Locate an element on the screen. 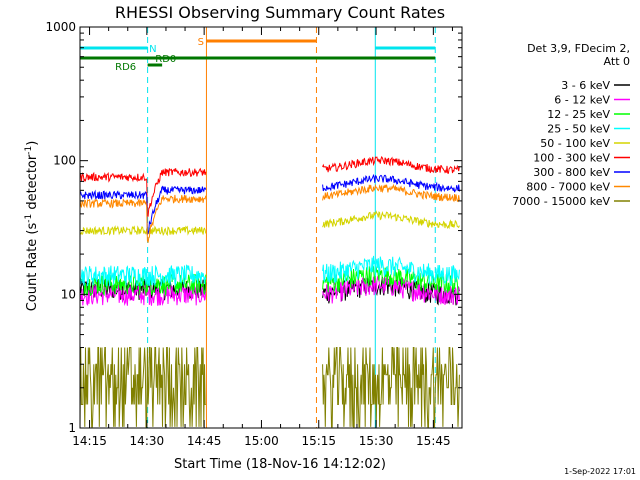  x-tick-label: 15:15 is located at coordinates (318, 441).